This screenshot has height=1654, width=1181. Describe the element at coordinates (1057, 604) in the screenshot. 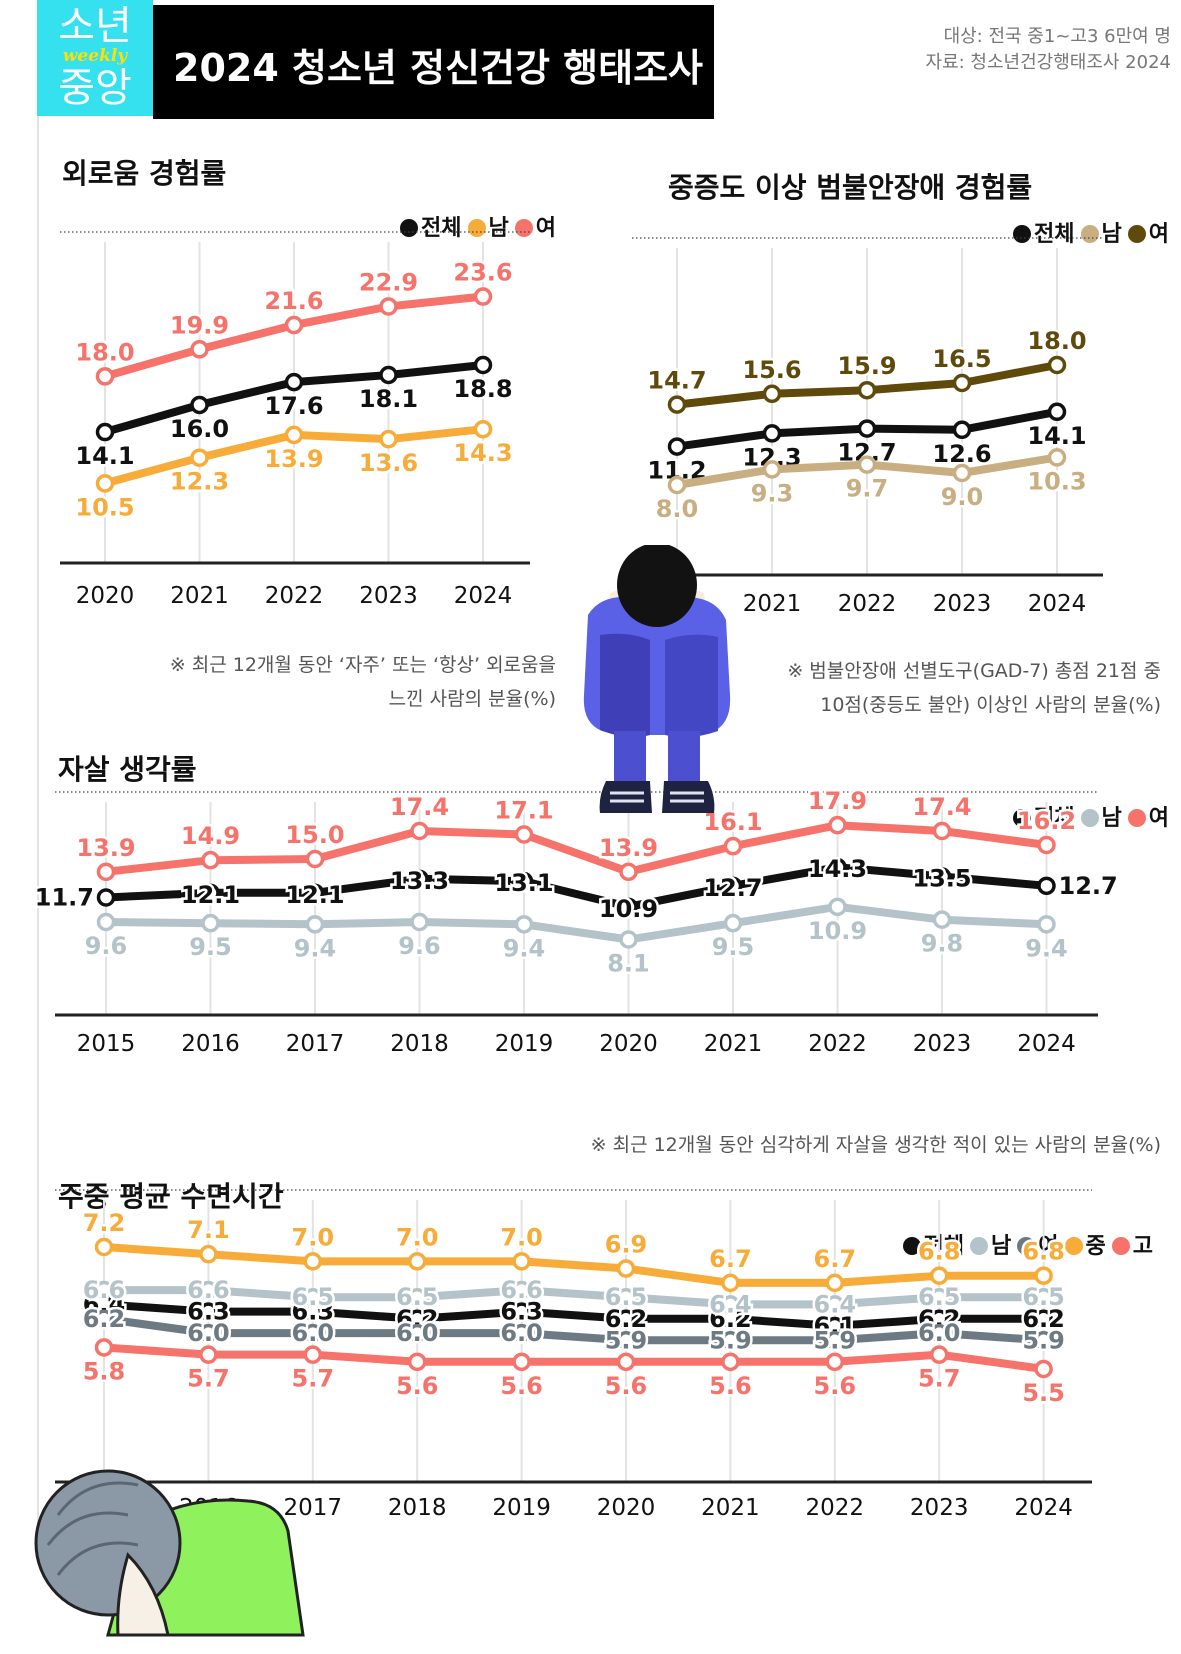

I see `anxiety-tick-label: 2024` at that location.